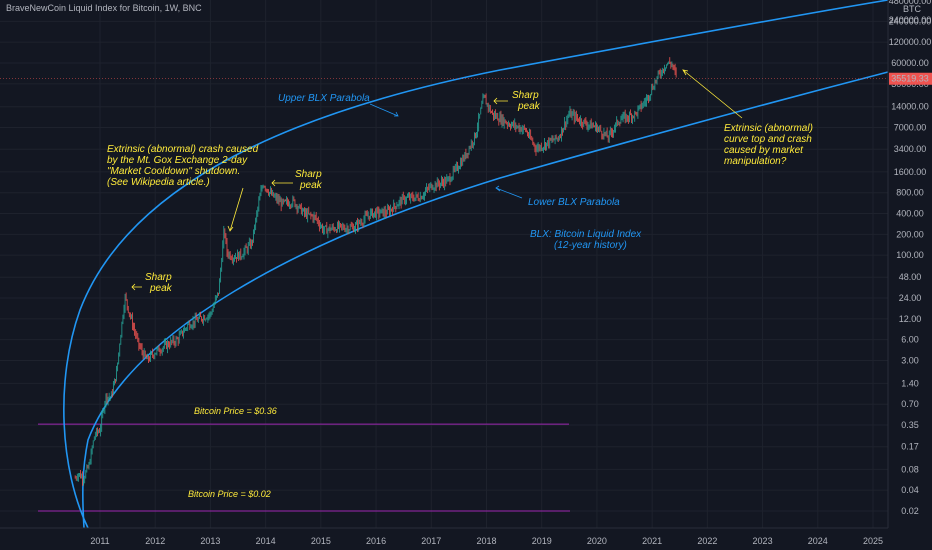 This screenshot has height=550, width=932. Describe the element at coordinates (324, 98) in the screenshot. I see `upper-parabola-label: Upper BLX Parabola` at that location.